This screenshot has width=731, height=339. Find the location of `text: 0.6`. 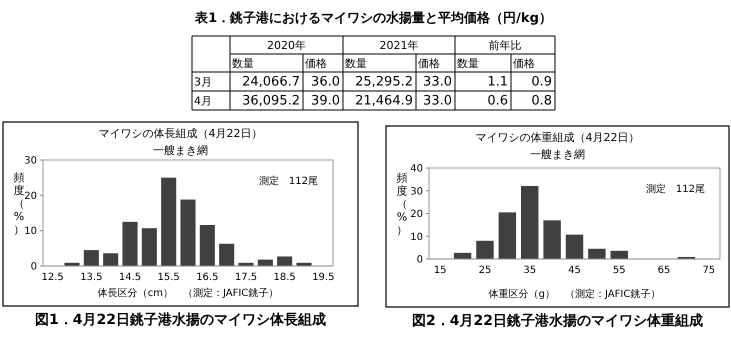

text: 0.6 is located at coordinates (497, 101).